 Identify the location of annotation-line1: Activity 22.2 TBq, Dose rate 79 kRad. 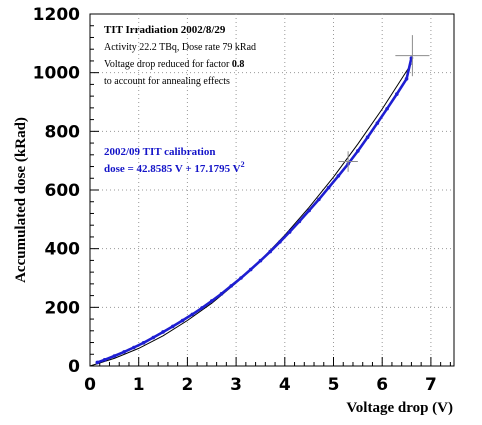
(180, 47).